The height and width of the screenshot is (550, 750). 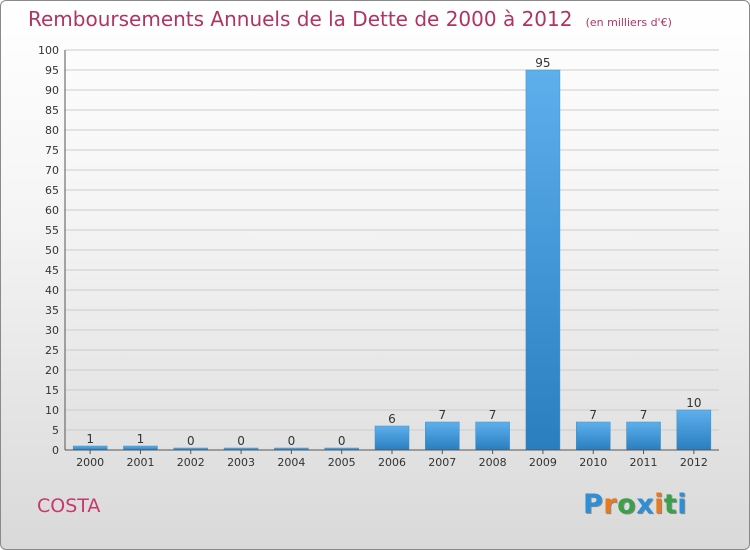 I want to click on y-tick-label: 95, so click(x=52, y=70).